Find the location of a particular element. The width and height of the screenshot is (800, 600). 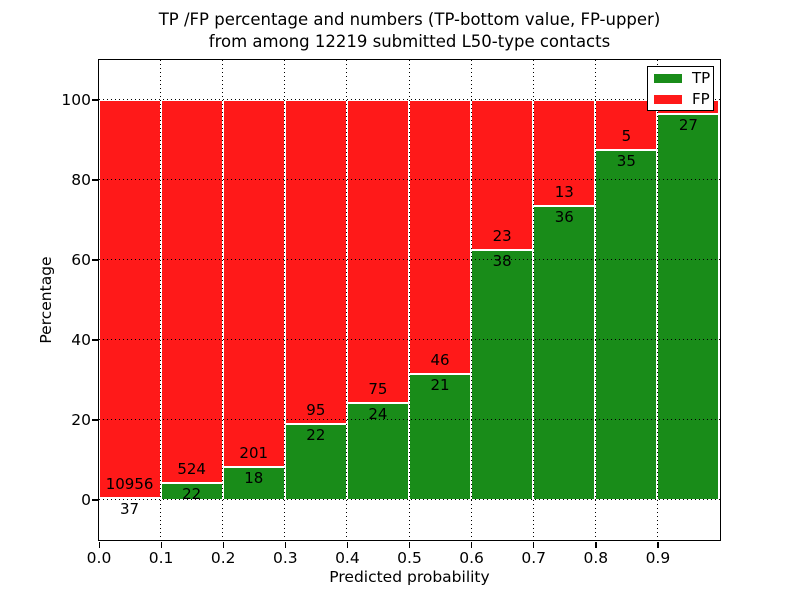

tp-count-label: 37 is located at coordinates (130, 509).